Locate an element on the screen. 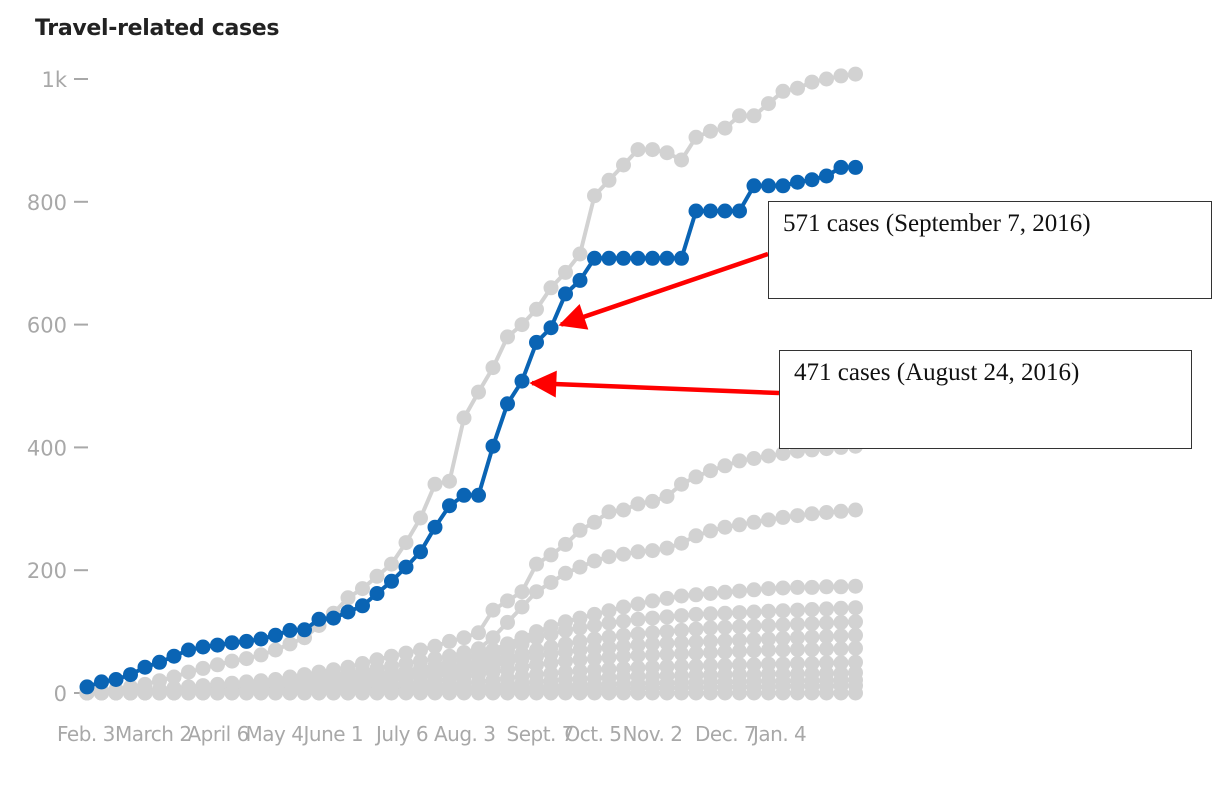  x-tick-label: Jan. 4 is located at coordinates (778, 734).